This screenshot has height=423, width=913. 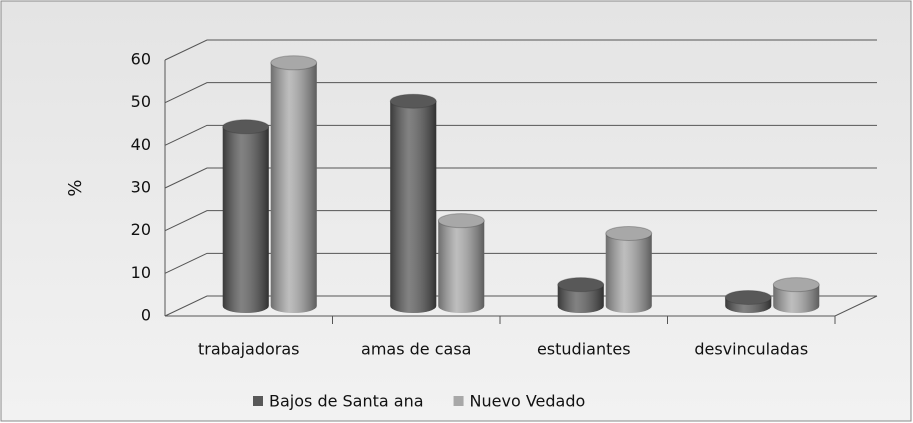 What do you see at coordinates (75, 187) in the screenshot?
I see `y-axis-label: %` at bounding box center [75, 187].